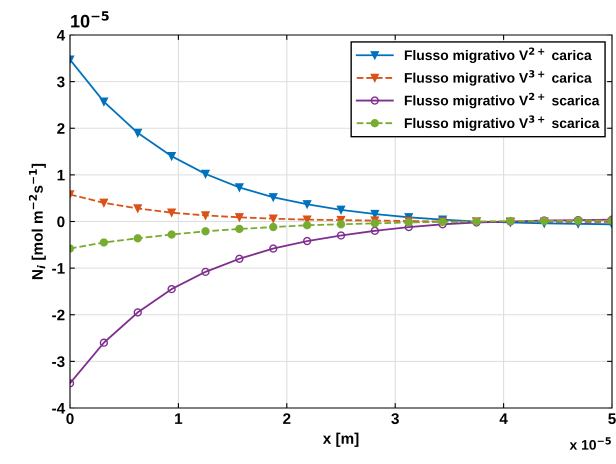 Image resolution: width=616 pixels, height=464 pixels. Describe the element at coordinates (612, 418) in the screenshot. I see `x-tick-label: 5` at that location.